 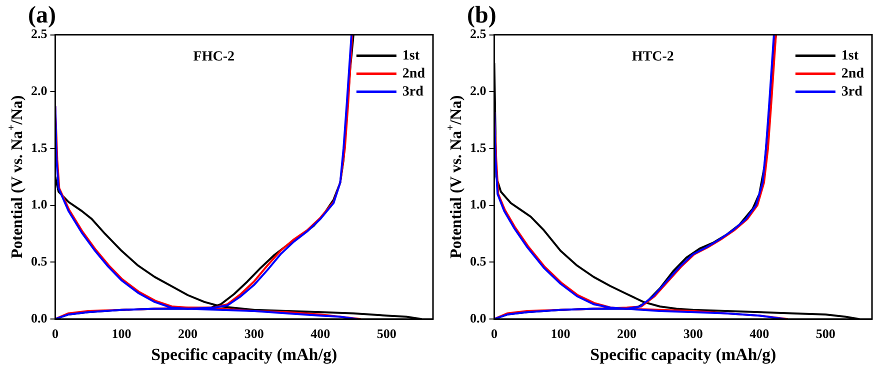 I want to click on annotation: HTC-2, so click(x=653, y=56).